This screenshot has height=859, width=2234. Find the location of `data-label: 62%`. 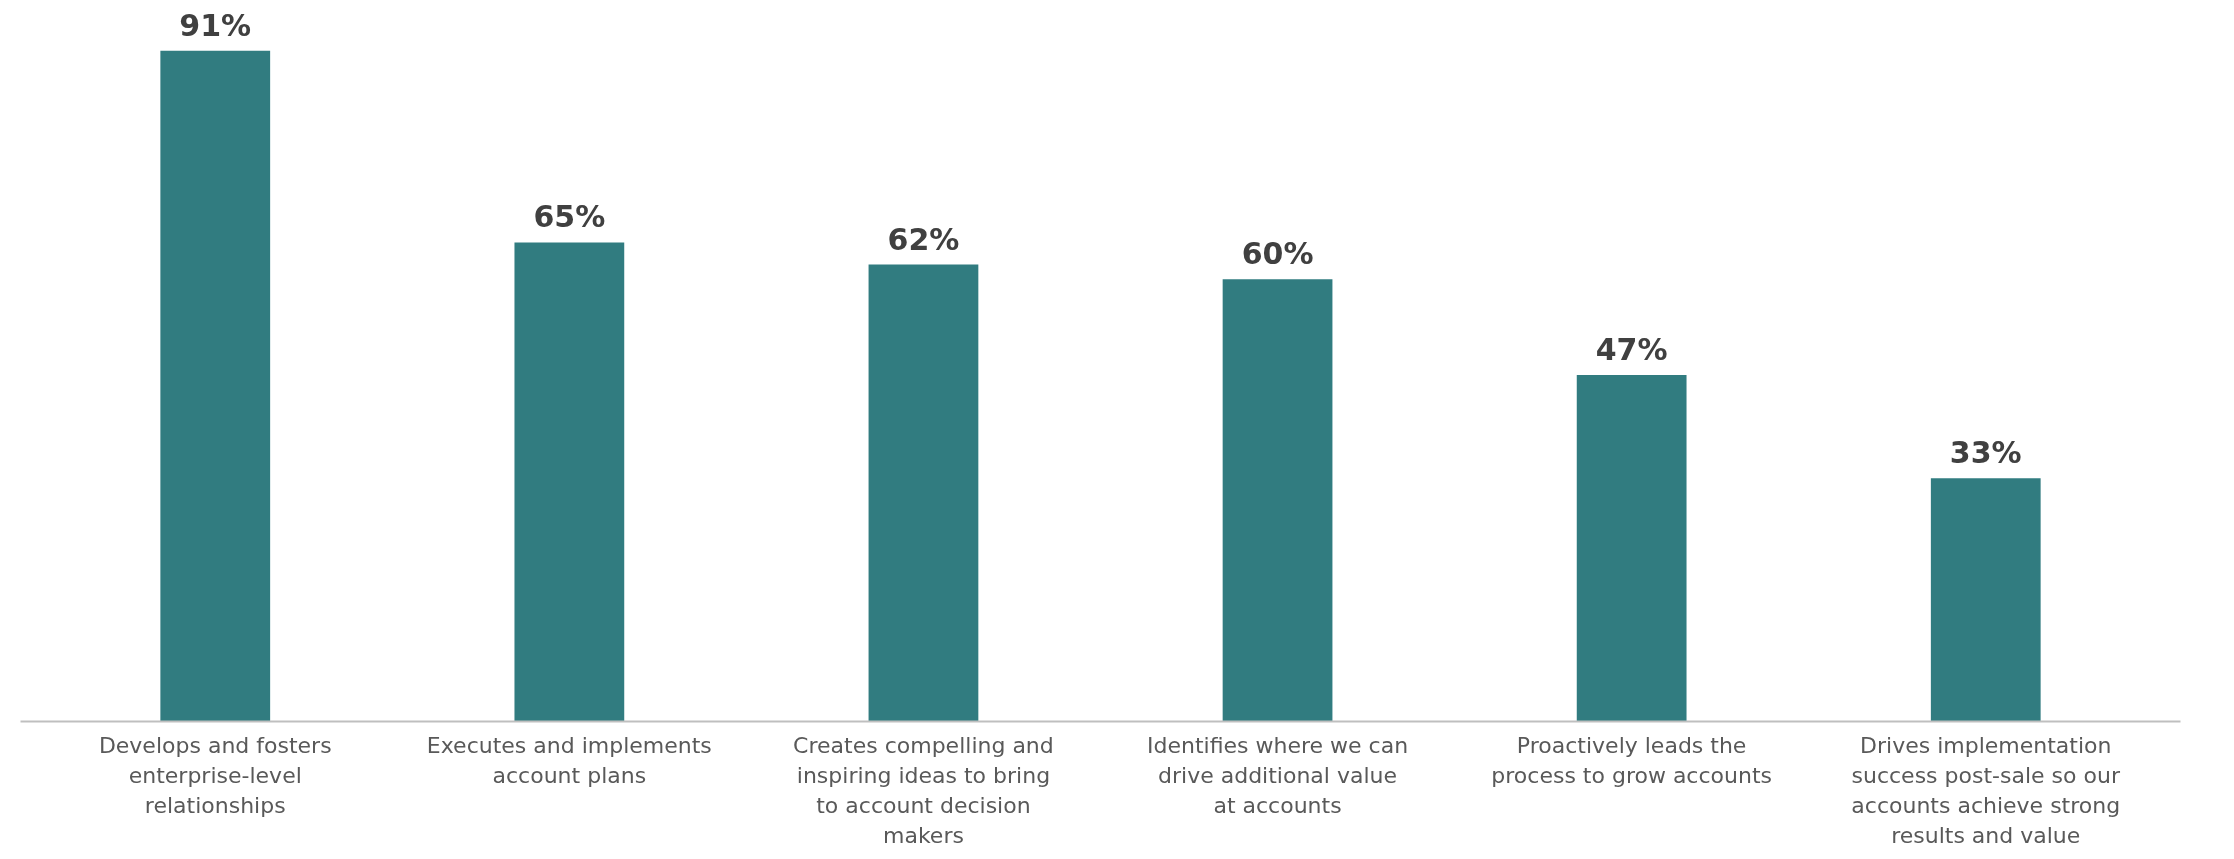

data-label: 62% is located at coordinates (923, 239).